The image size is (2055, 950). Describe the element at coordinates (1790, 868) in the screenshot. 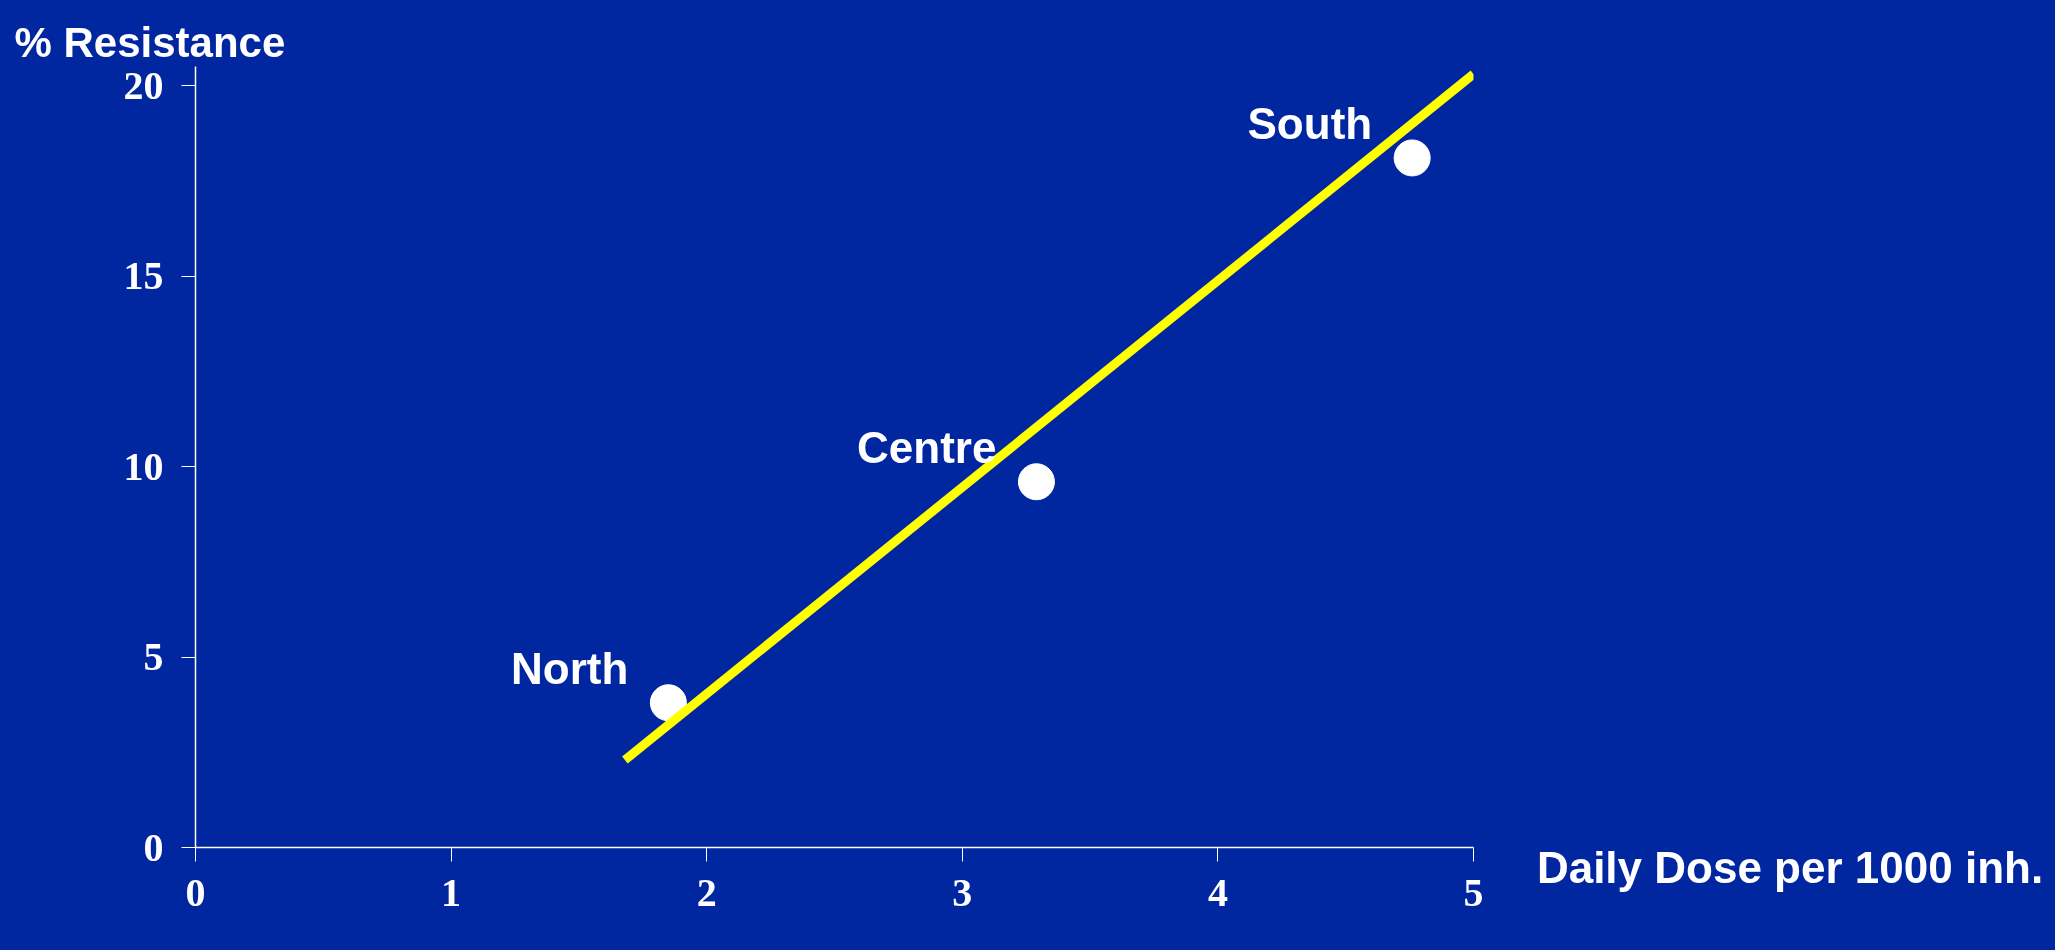

I see `x-axis-title: Daily Dose per 1000 inh.` at that location.